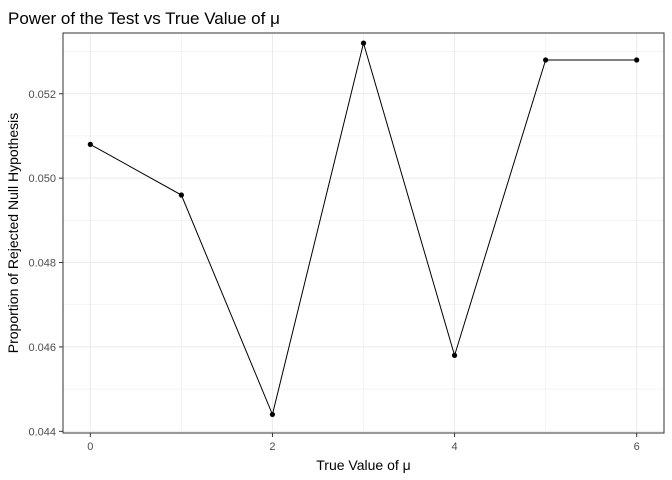 This screenshot has height=480, width=672. Describe the element at coordinates (42, 264) in the screenshot. I see `y-tick-label: 0.048` at that location.